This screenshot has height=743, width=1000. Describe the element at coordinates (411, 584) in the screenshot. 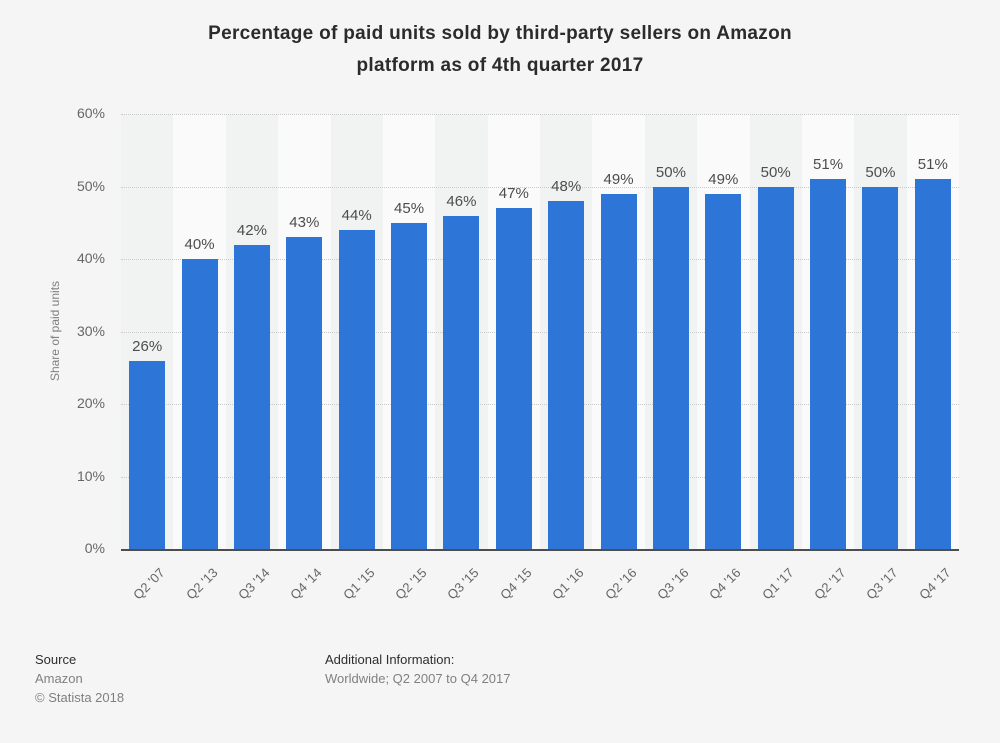

I see `x-tick-label: Q2 '15` at that location.